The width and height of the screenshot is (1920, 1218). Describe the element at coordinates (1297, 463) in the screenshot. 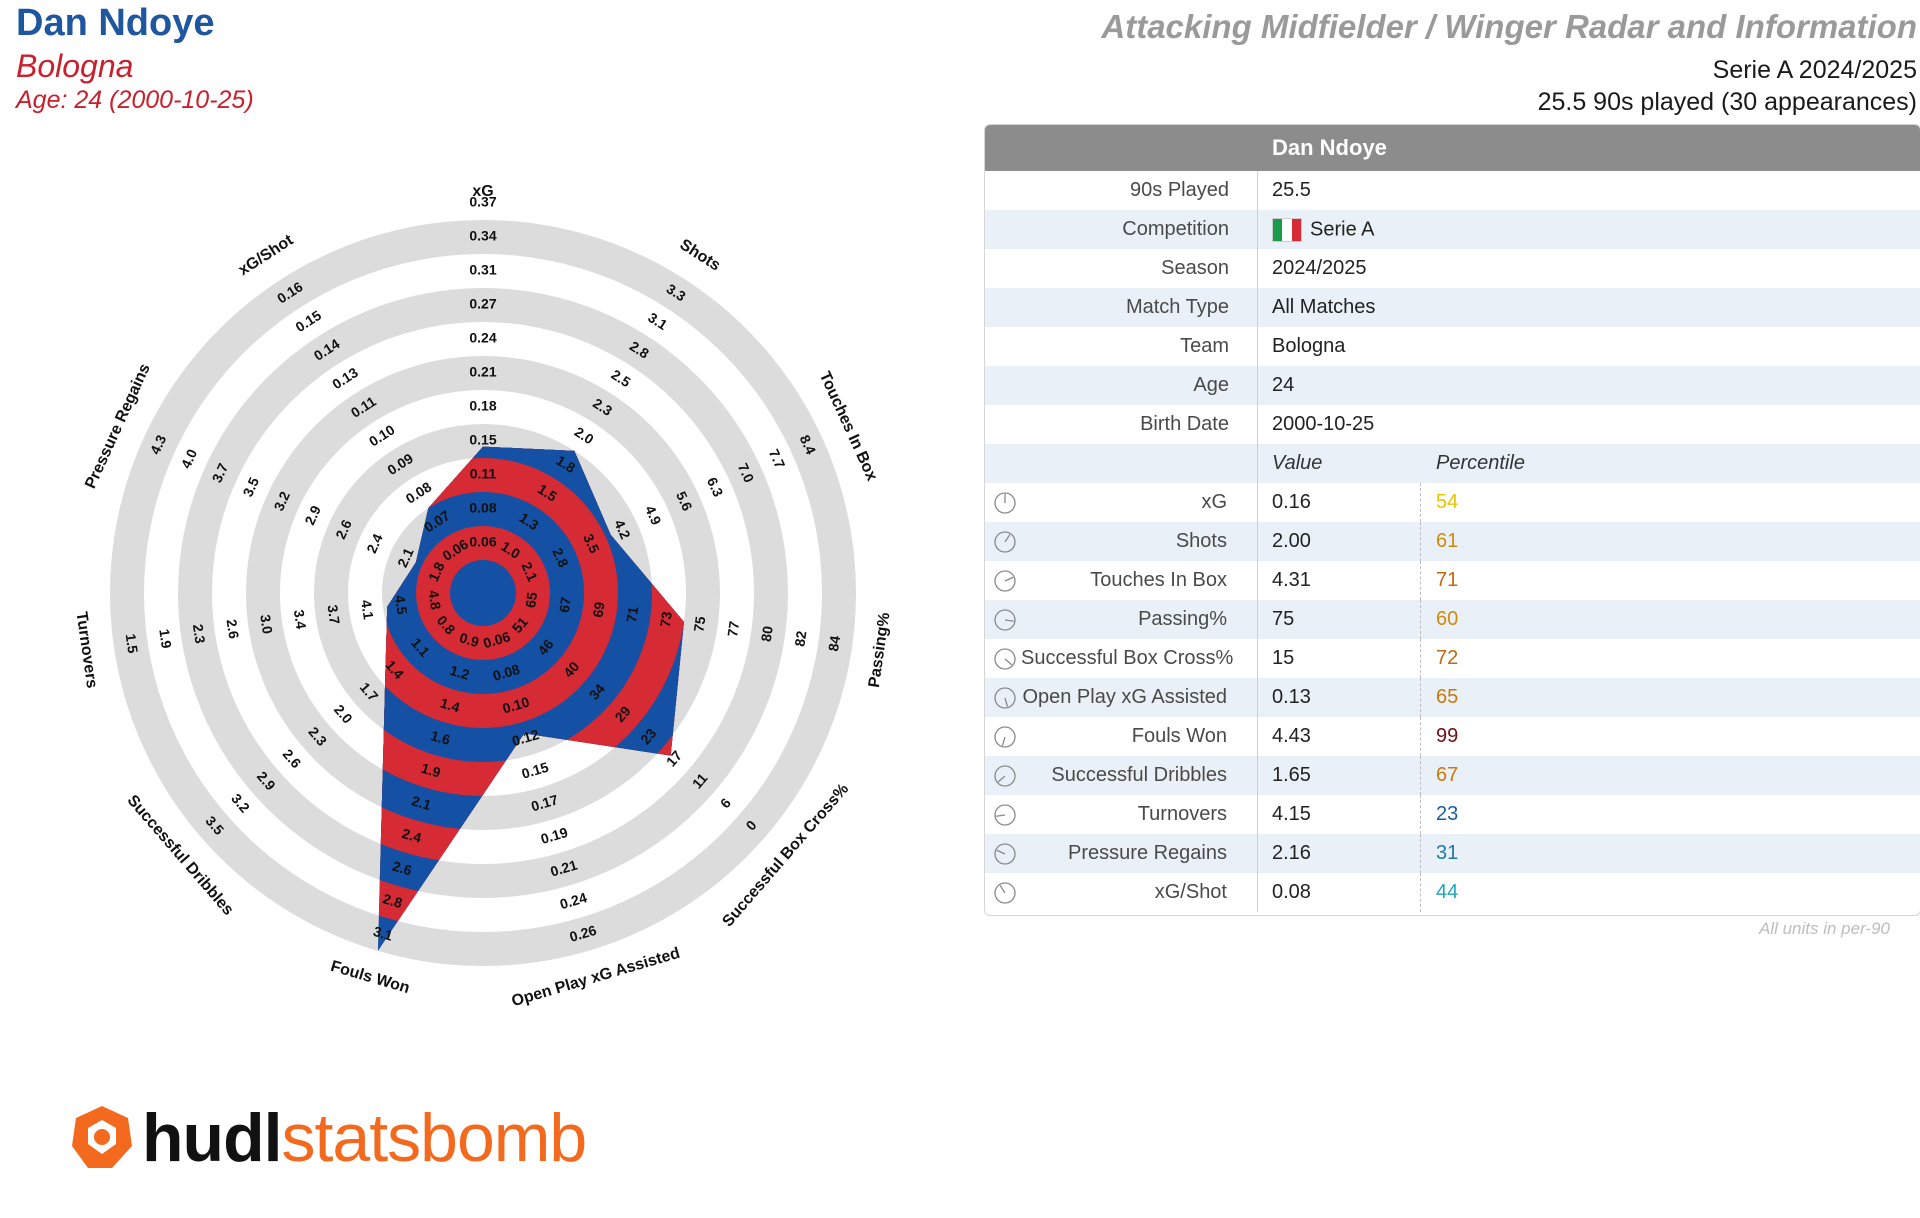

I see `value-column-header: Value` at that location.